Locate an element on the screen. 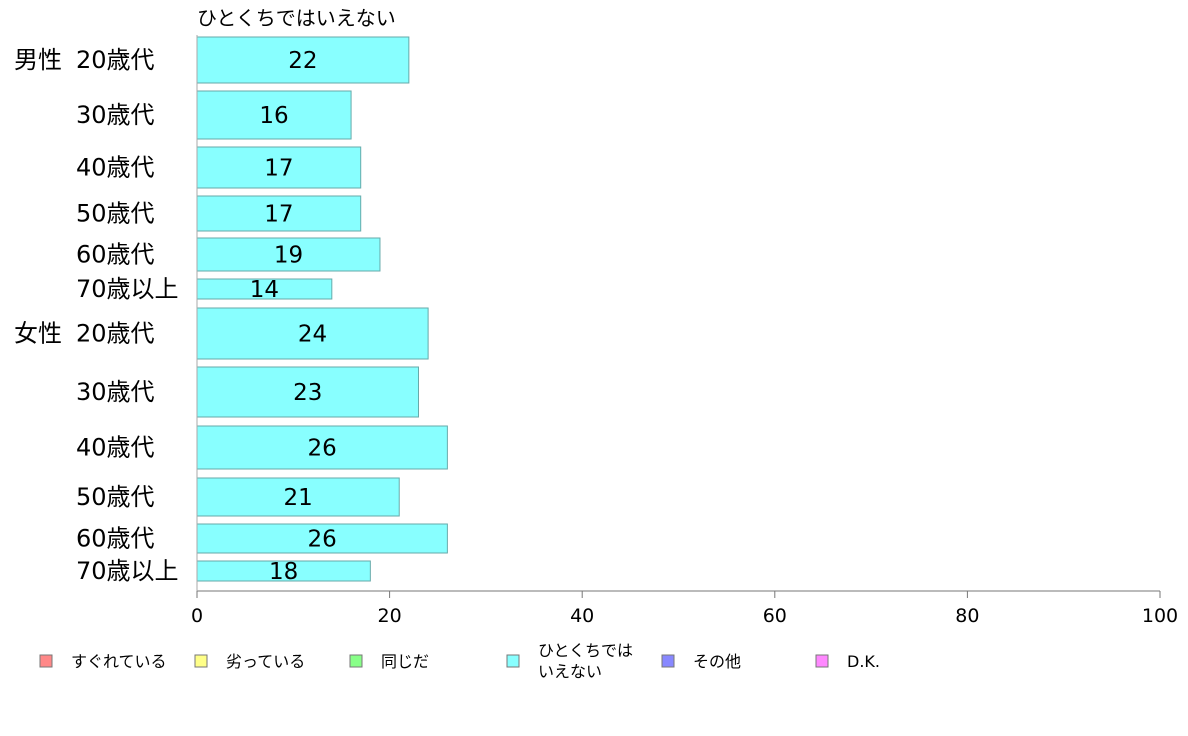 This screenshot has height=736, width=1188. legend: すぐれている 劣っている 同じだ ひとくちではいえない その他 D.K. is located at coordinates (459, 661).